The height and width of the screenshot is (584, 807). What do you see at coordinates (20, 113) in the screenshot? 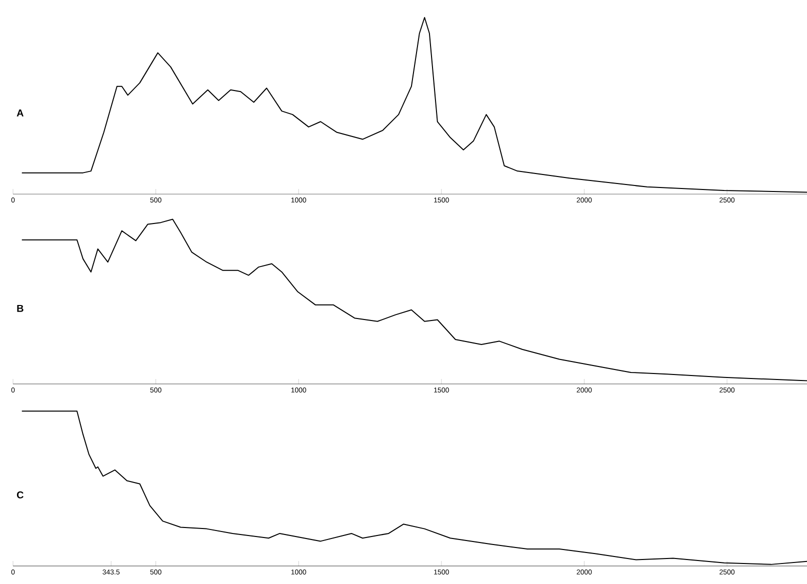
I see `text: A` at bounding box center [20, 113].